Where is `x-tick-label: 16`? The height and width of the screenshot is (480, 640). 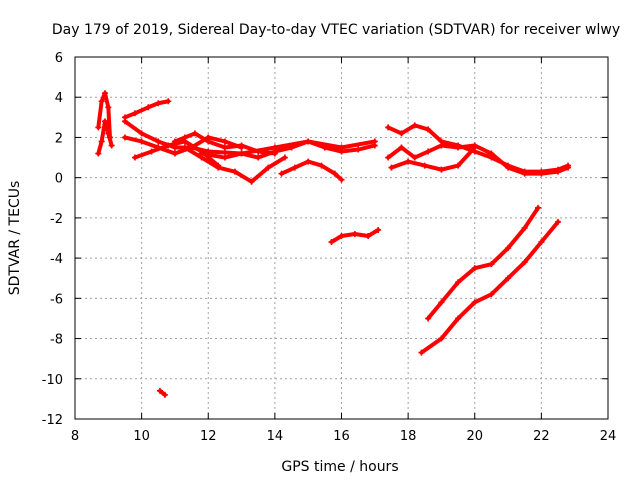 x-tick-label: 16 is located at coordinates (341, 436).